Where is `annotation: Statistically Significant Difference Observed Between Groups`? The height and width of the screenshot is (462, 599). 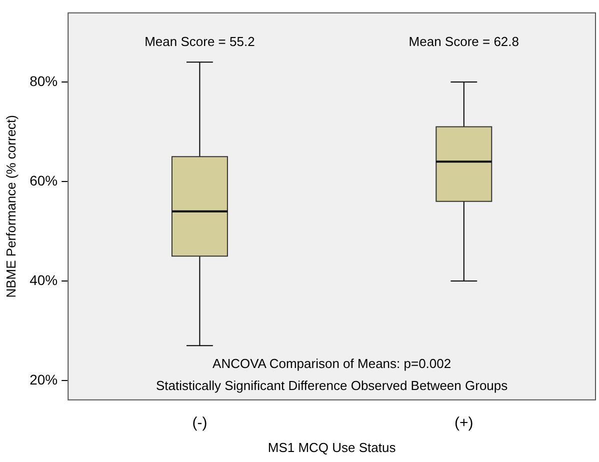 annotation: Statistically Significant Difference Observed Between Groups is located at coordinates (332, 385).